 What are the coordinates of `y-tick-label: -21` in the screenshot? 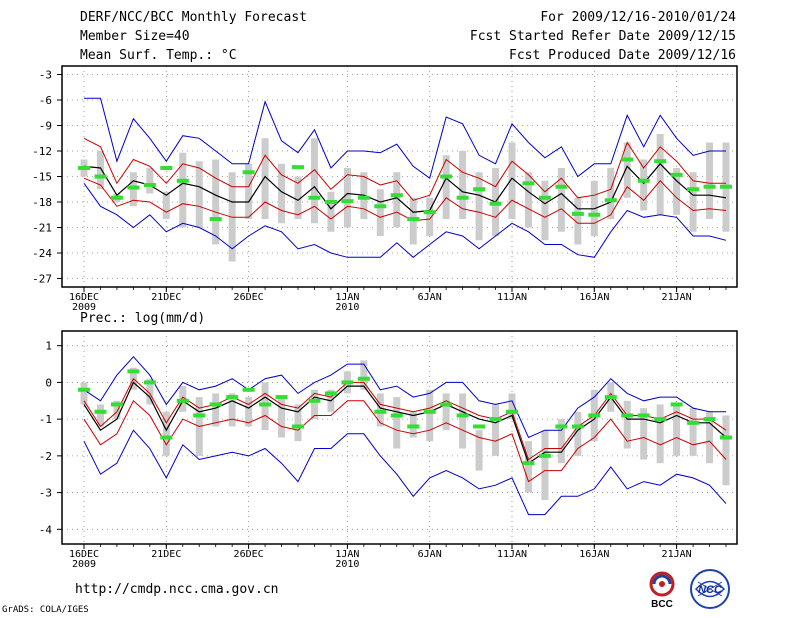 It's located at (42, 228).